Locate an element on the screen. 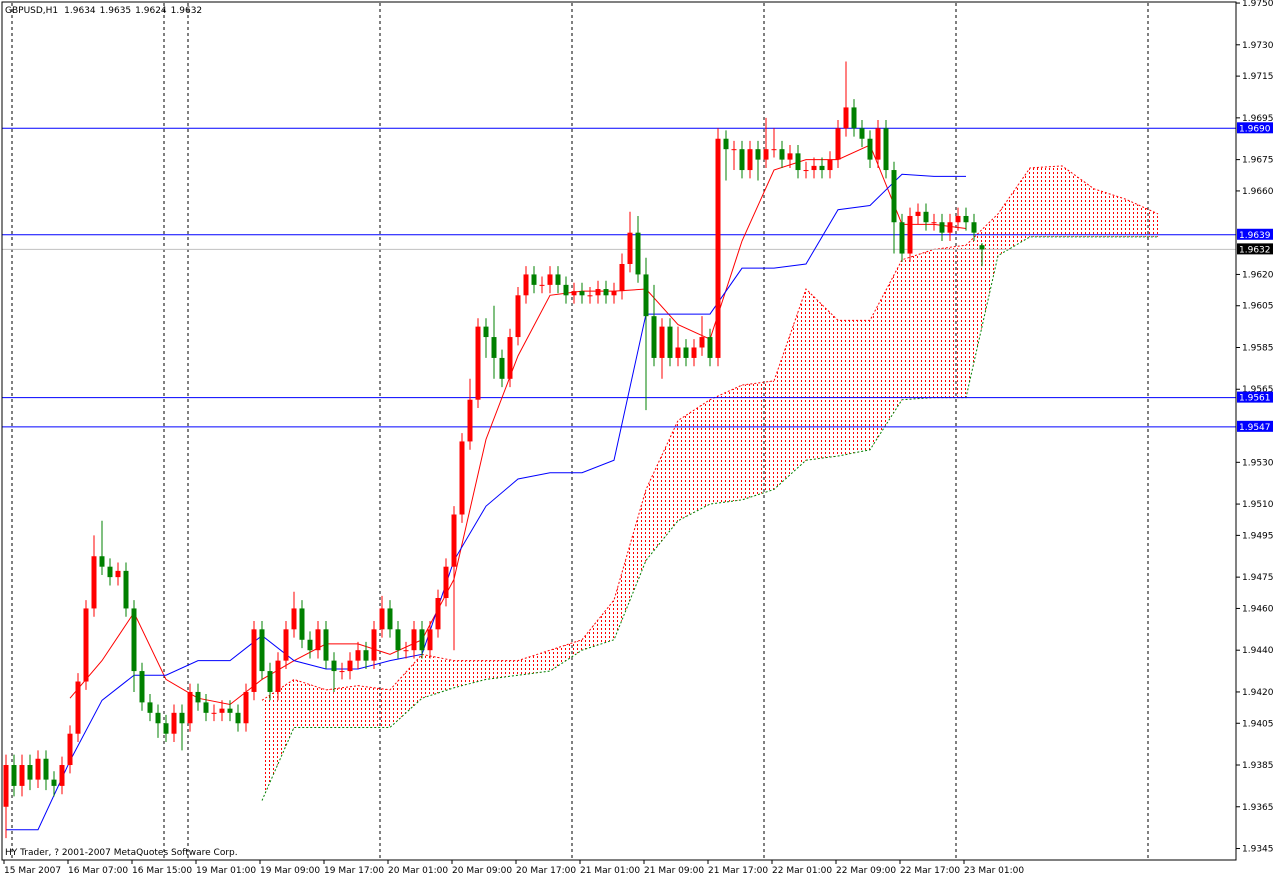 The image size is (1274, 878). y-tick-label: 1.9585 is located at coordinates (1258, 348).